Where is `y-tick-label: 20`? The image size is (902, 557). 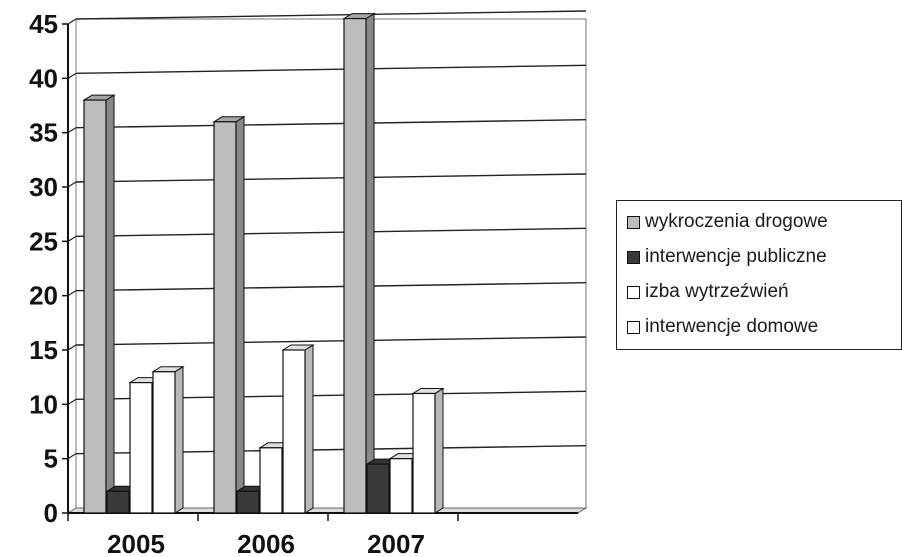
y-tick-label: 20 is located at coordinates (43, 296).